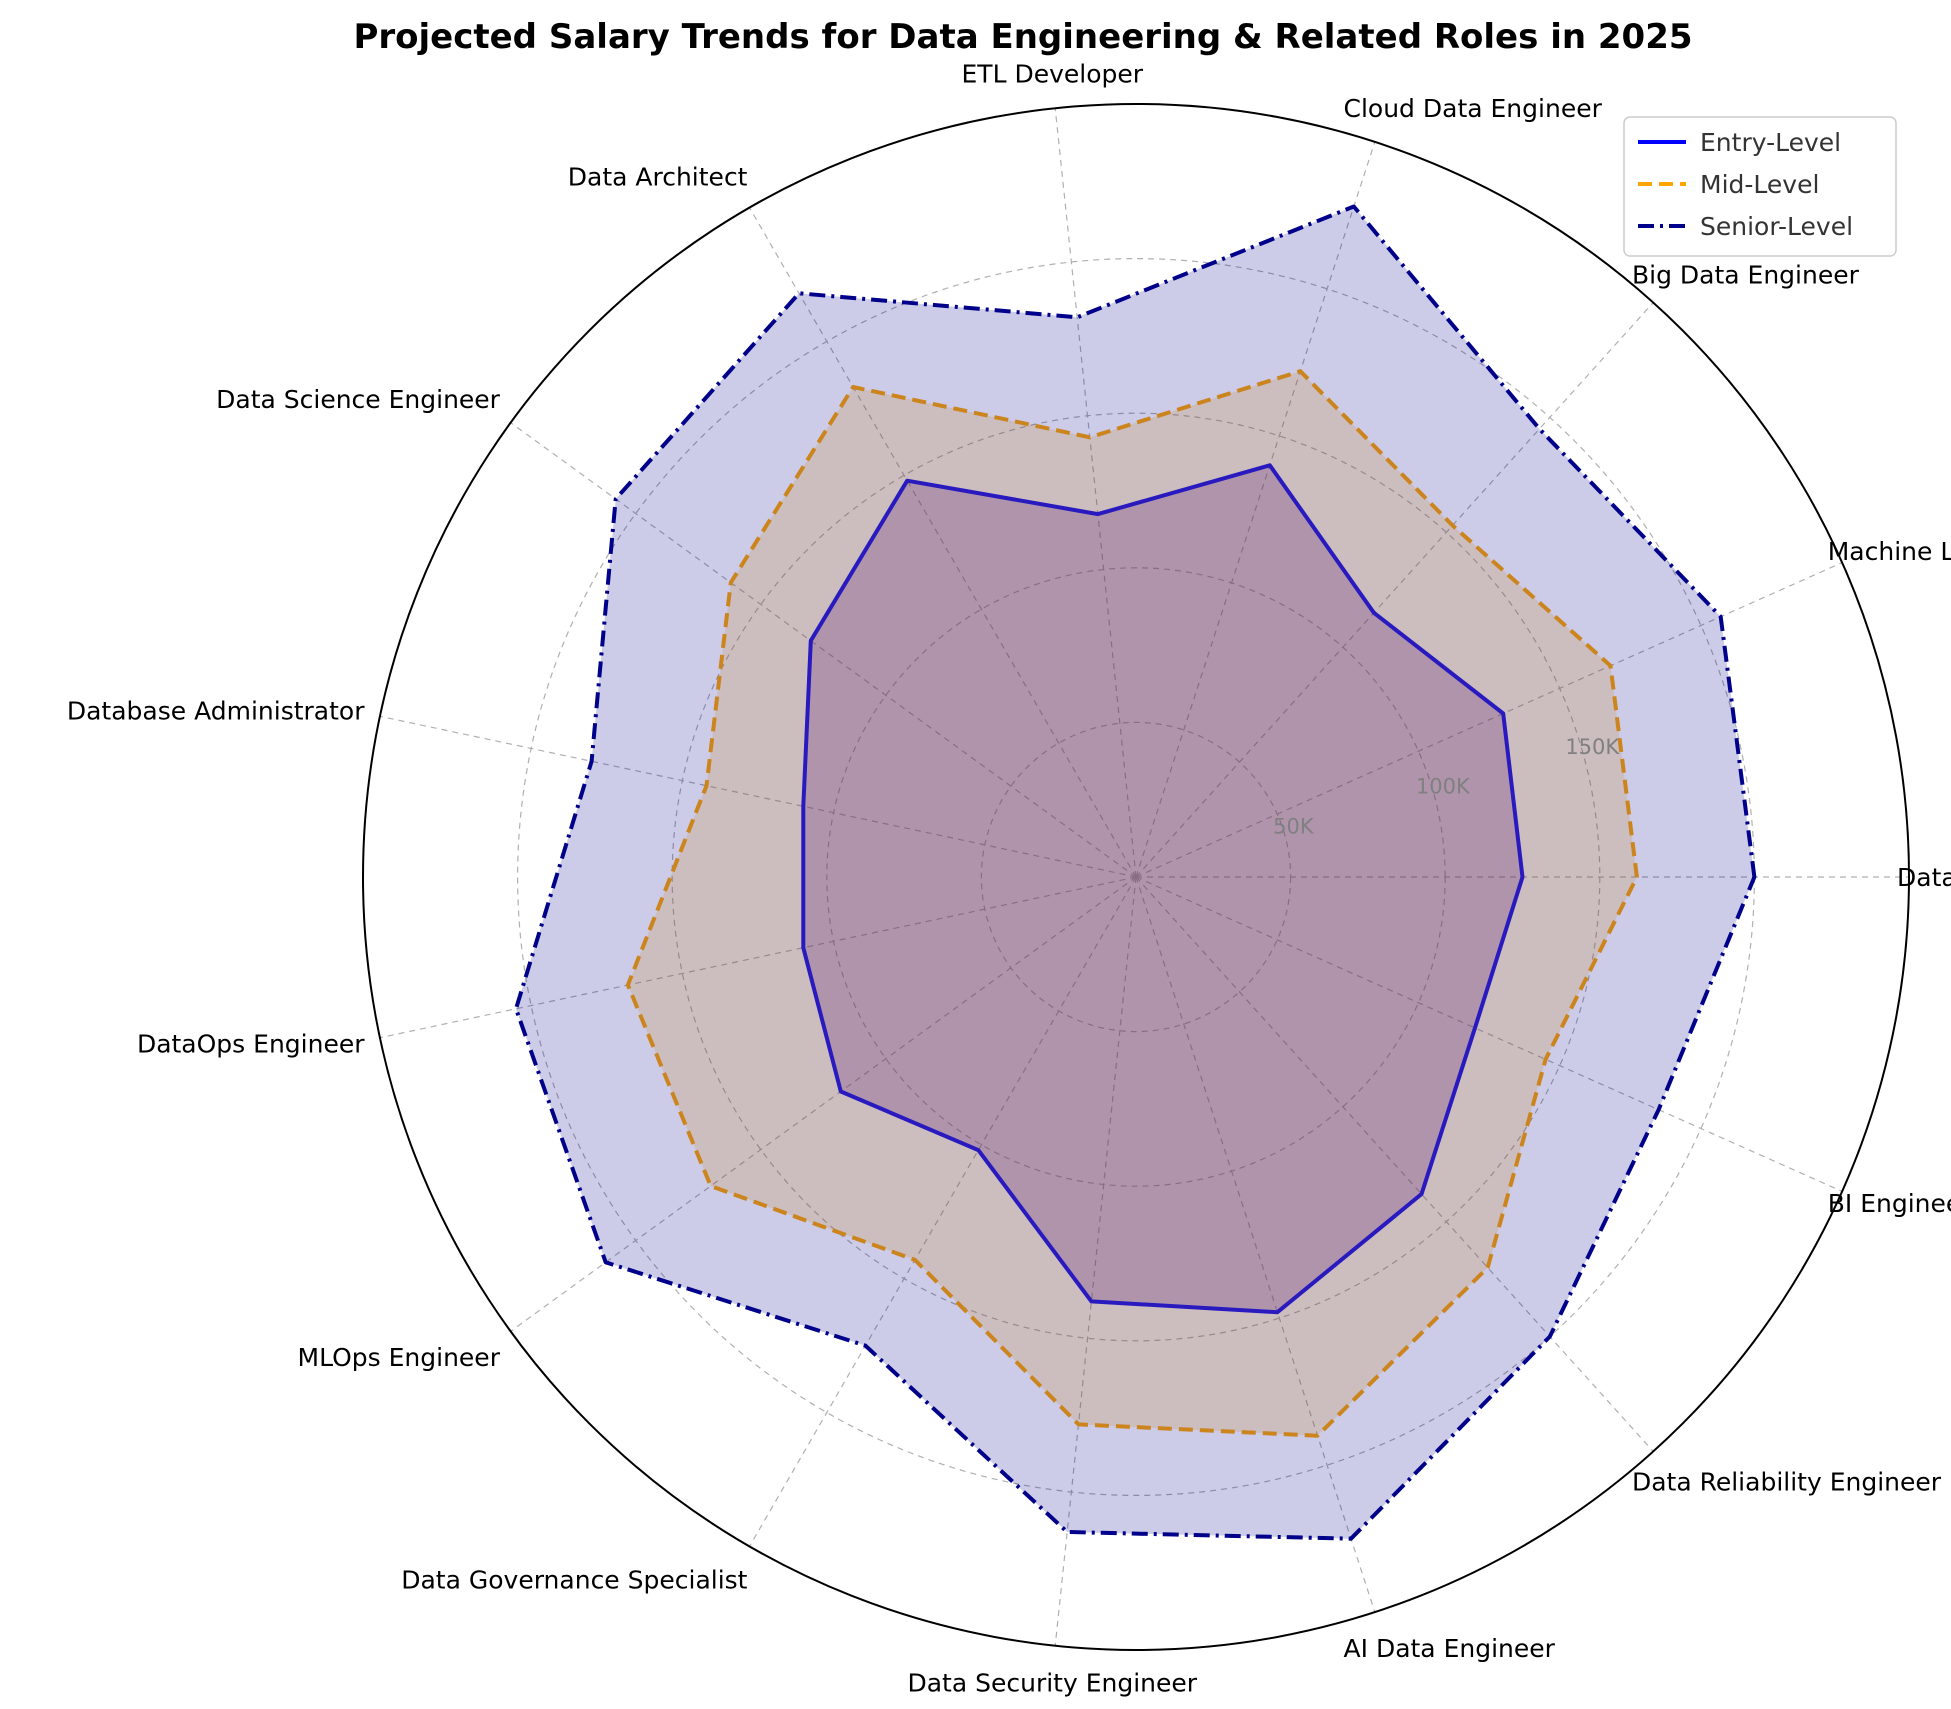  Describe the element at coordinates (1746, 275) in the screenshot. I see `category-label: Big Data Engineer` at that location.